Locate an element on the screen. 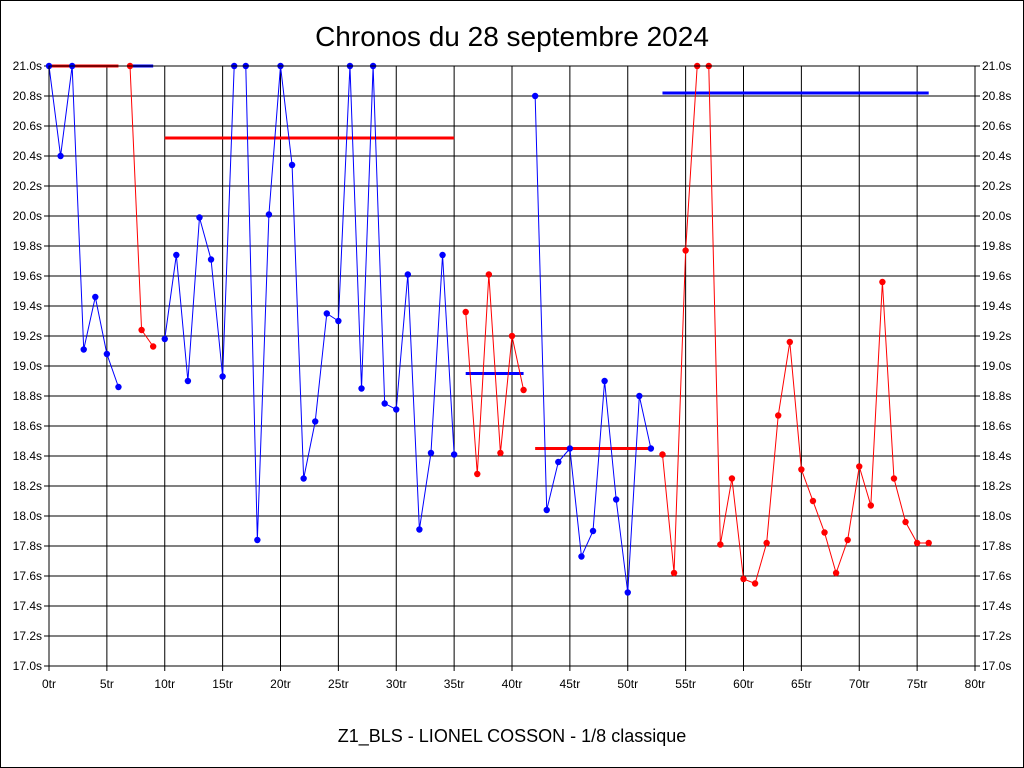 The image size is (1024, 768). y-tick-label-left: 19.4s is located at coordinates (27, 306).